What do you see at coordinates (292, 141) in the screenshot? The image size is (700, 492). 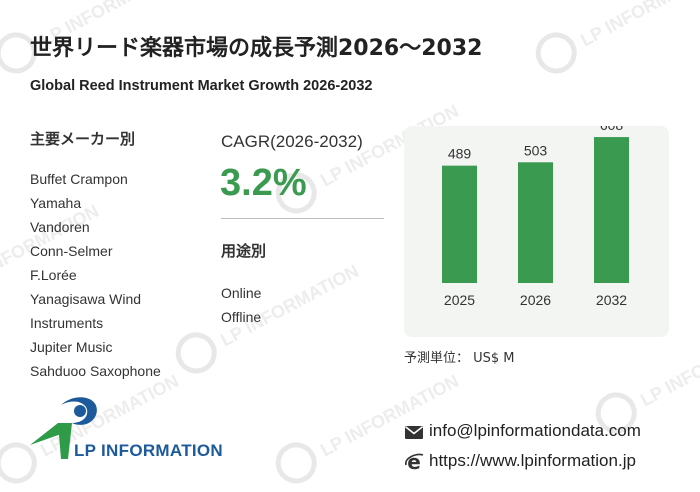 I see `cagr-label: CAGR(2026-2032)` at bounding box center [292, 141].